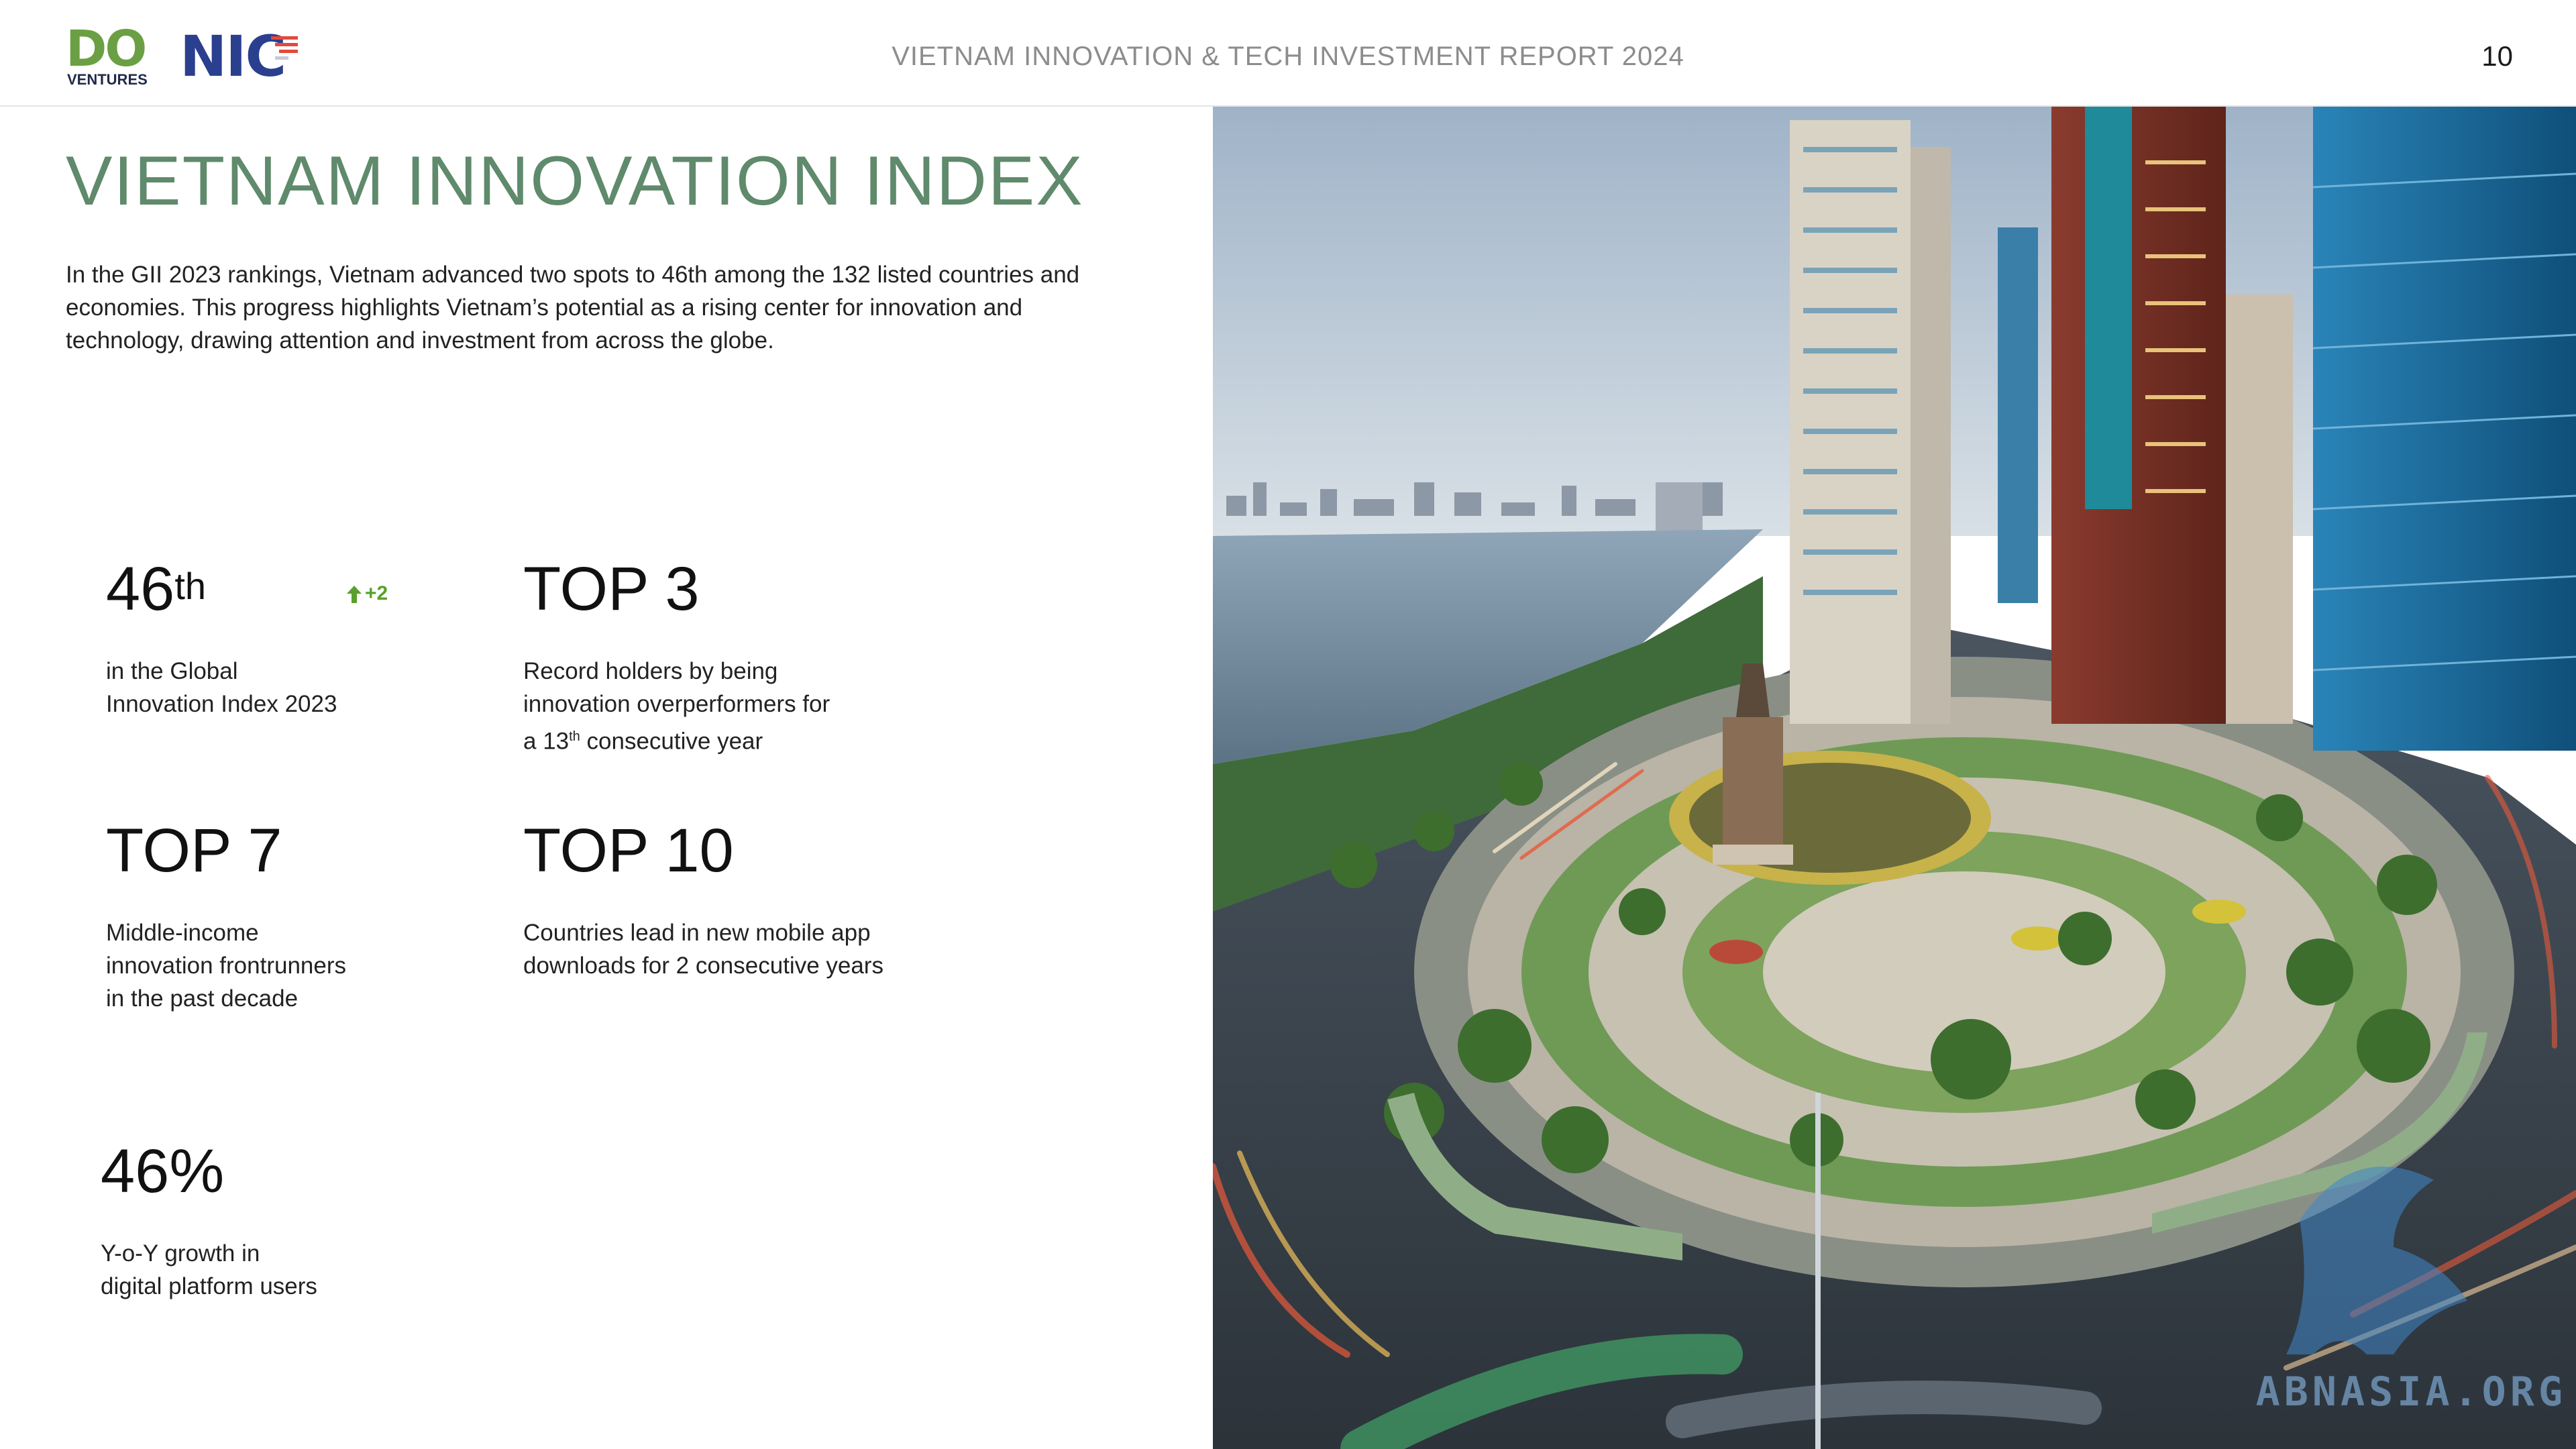 Image resolution: width=2576 pixels, height=1449 pixels. Describe the element at coordinates (233, 56) in the screenshot. I see `nic-logo-text: NIC` at that location.